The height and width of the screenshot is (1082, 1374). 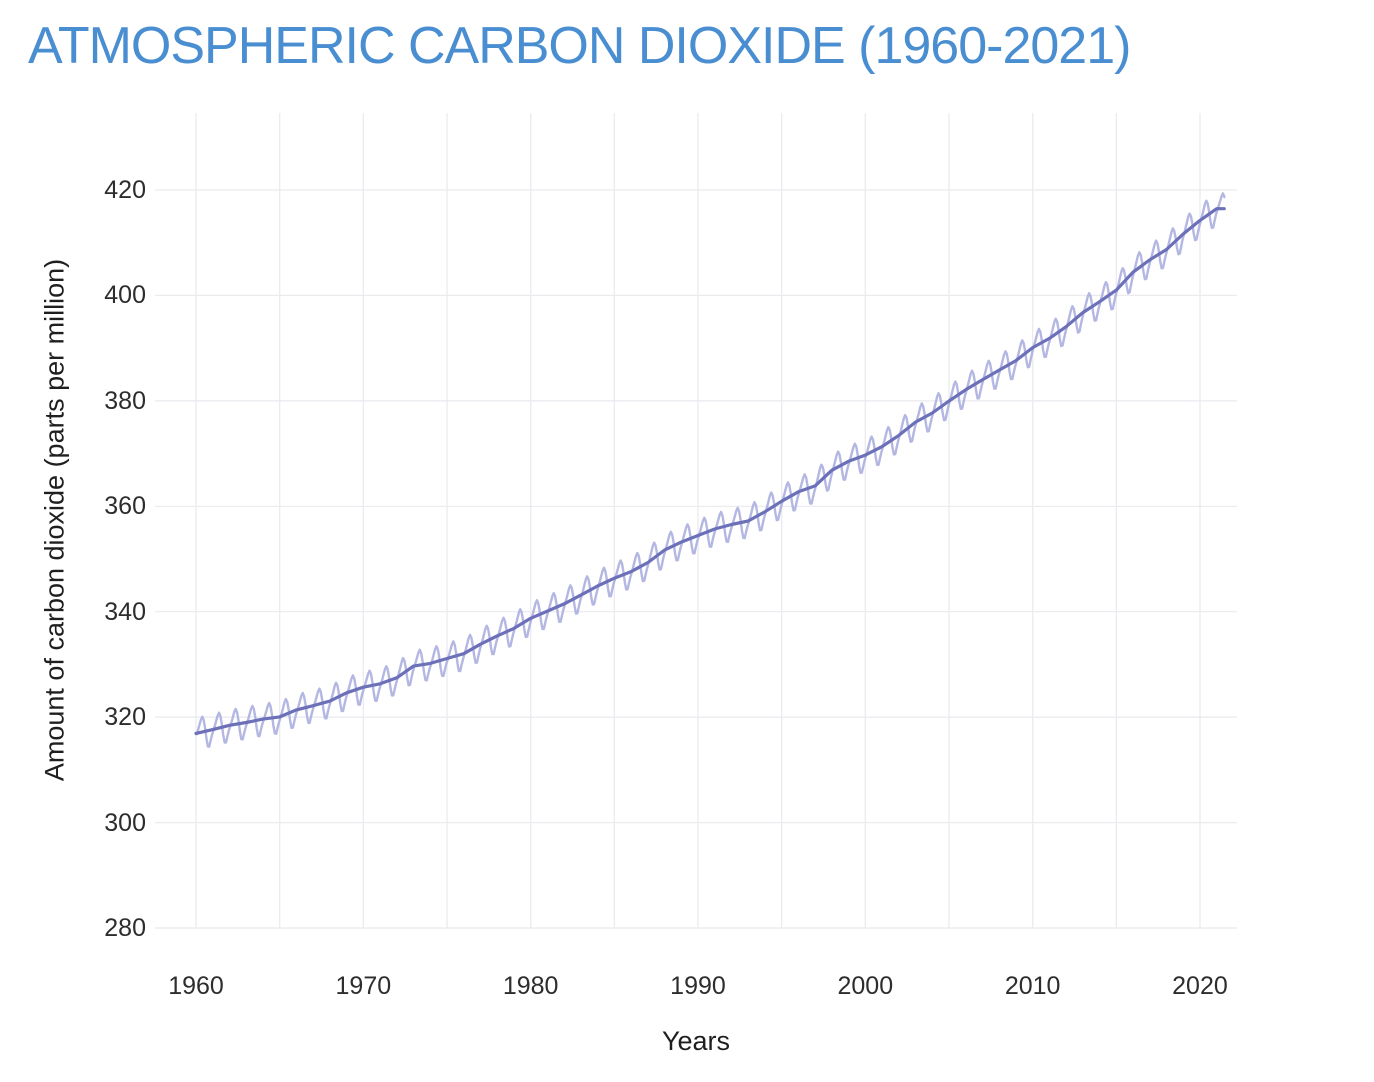 I want to click on y-tick-label: 420, so click(x=125, y=190).